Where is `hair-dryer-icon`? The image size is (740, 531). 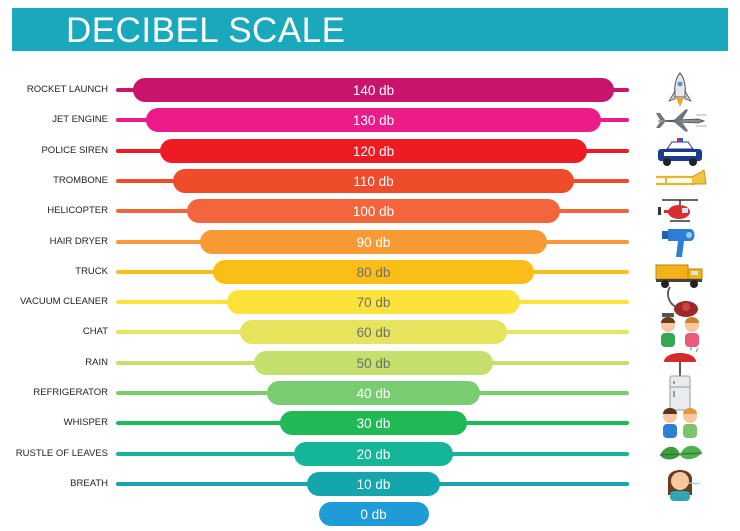 hair-dryer-icon is located at coordinates (680, 242).